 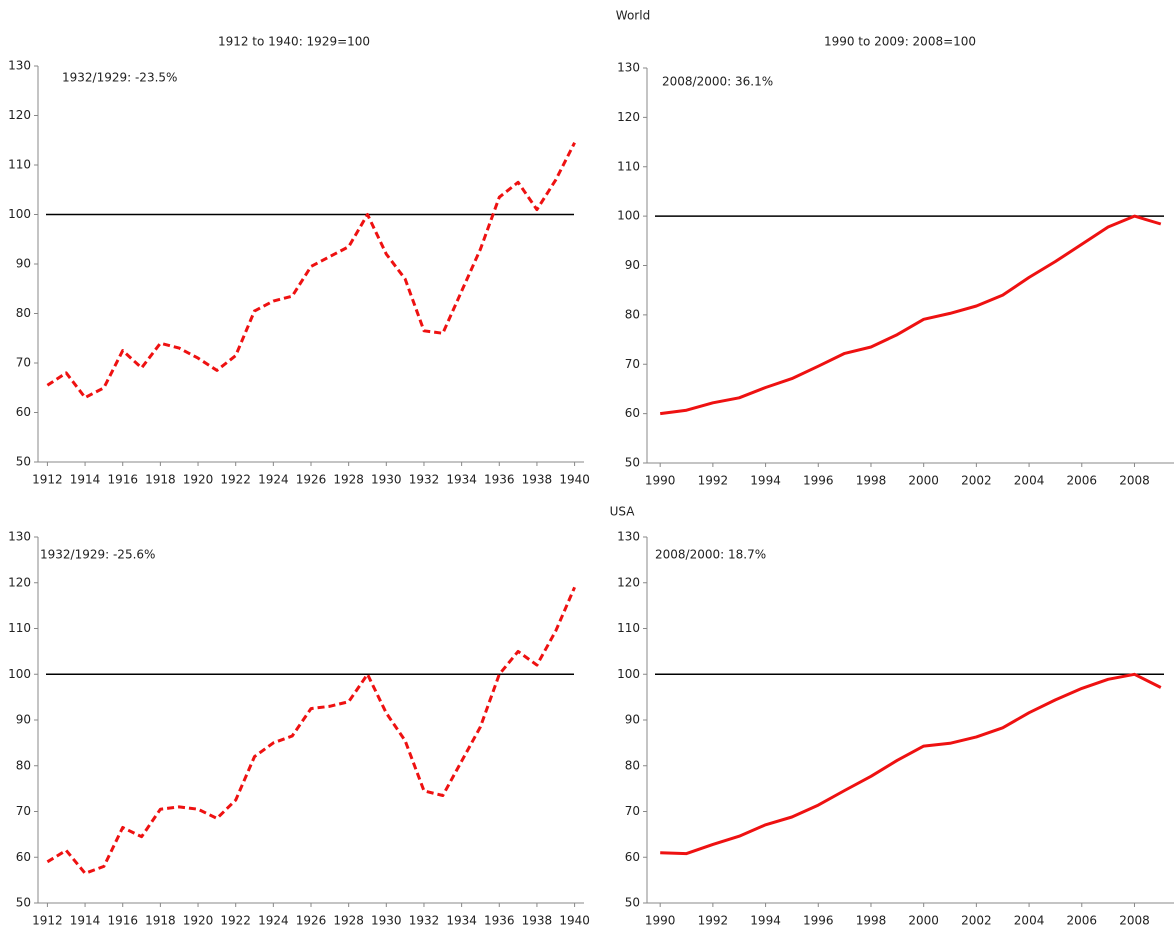 What do you see at coordinates (710, 555) in the screenshot?
I see `annotation: 2008/2000: 18.7%` at bounding box center [710, 555].